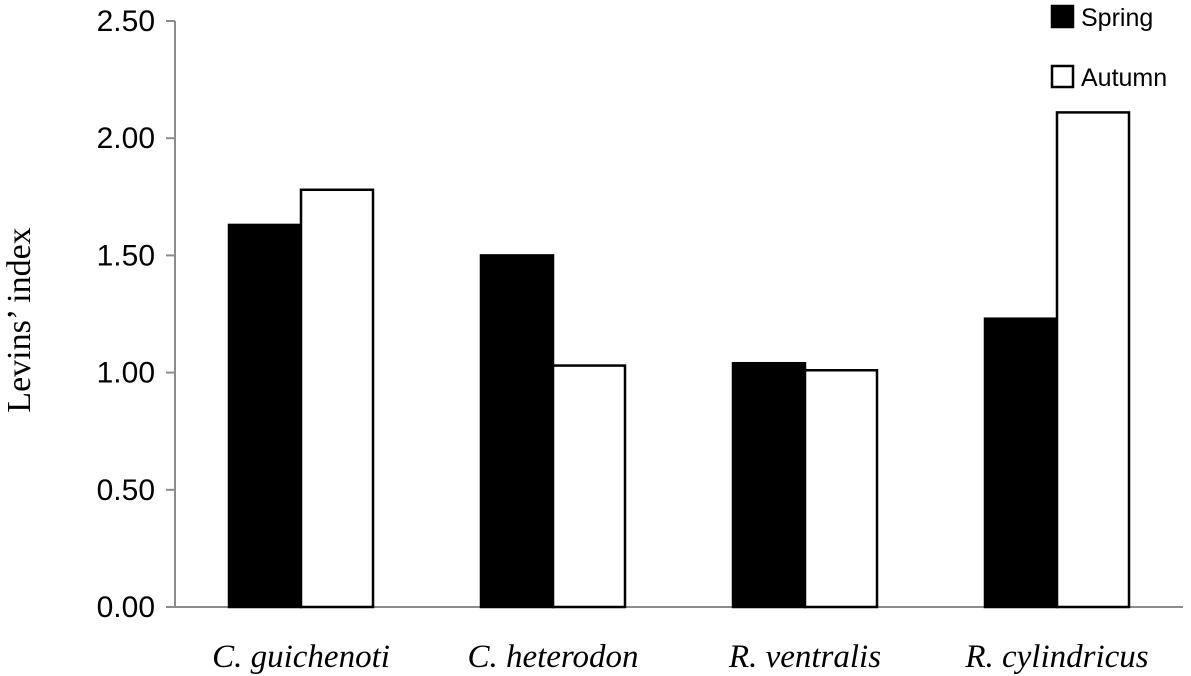  What do you see at coordinates (1124, 78) in the screenshot?
I see `legend-label-autumn: Autumn` at bounding box center [1124, 78].